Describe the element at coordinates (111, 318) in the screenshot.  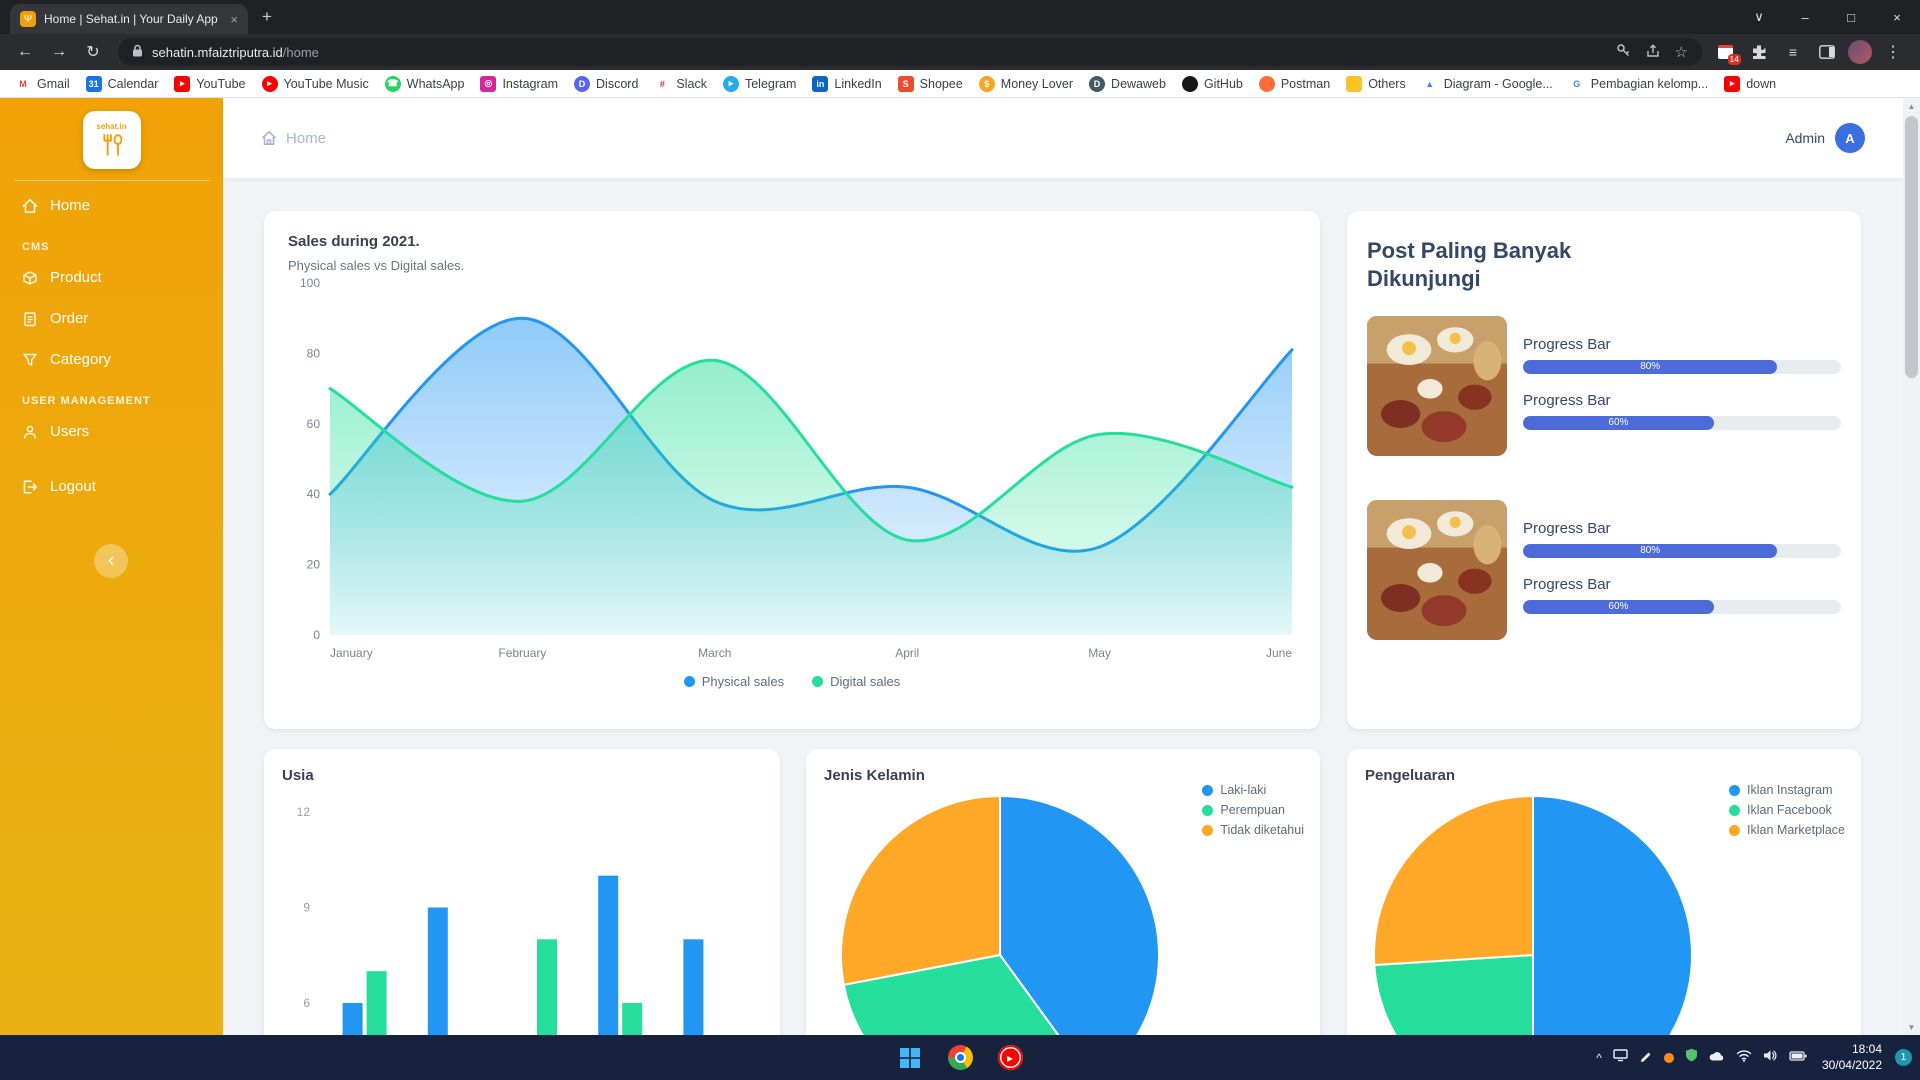
I see `sidebar-item-order: Order` at that location.